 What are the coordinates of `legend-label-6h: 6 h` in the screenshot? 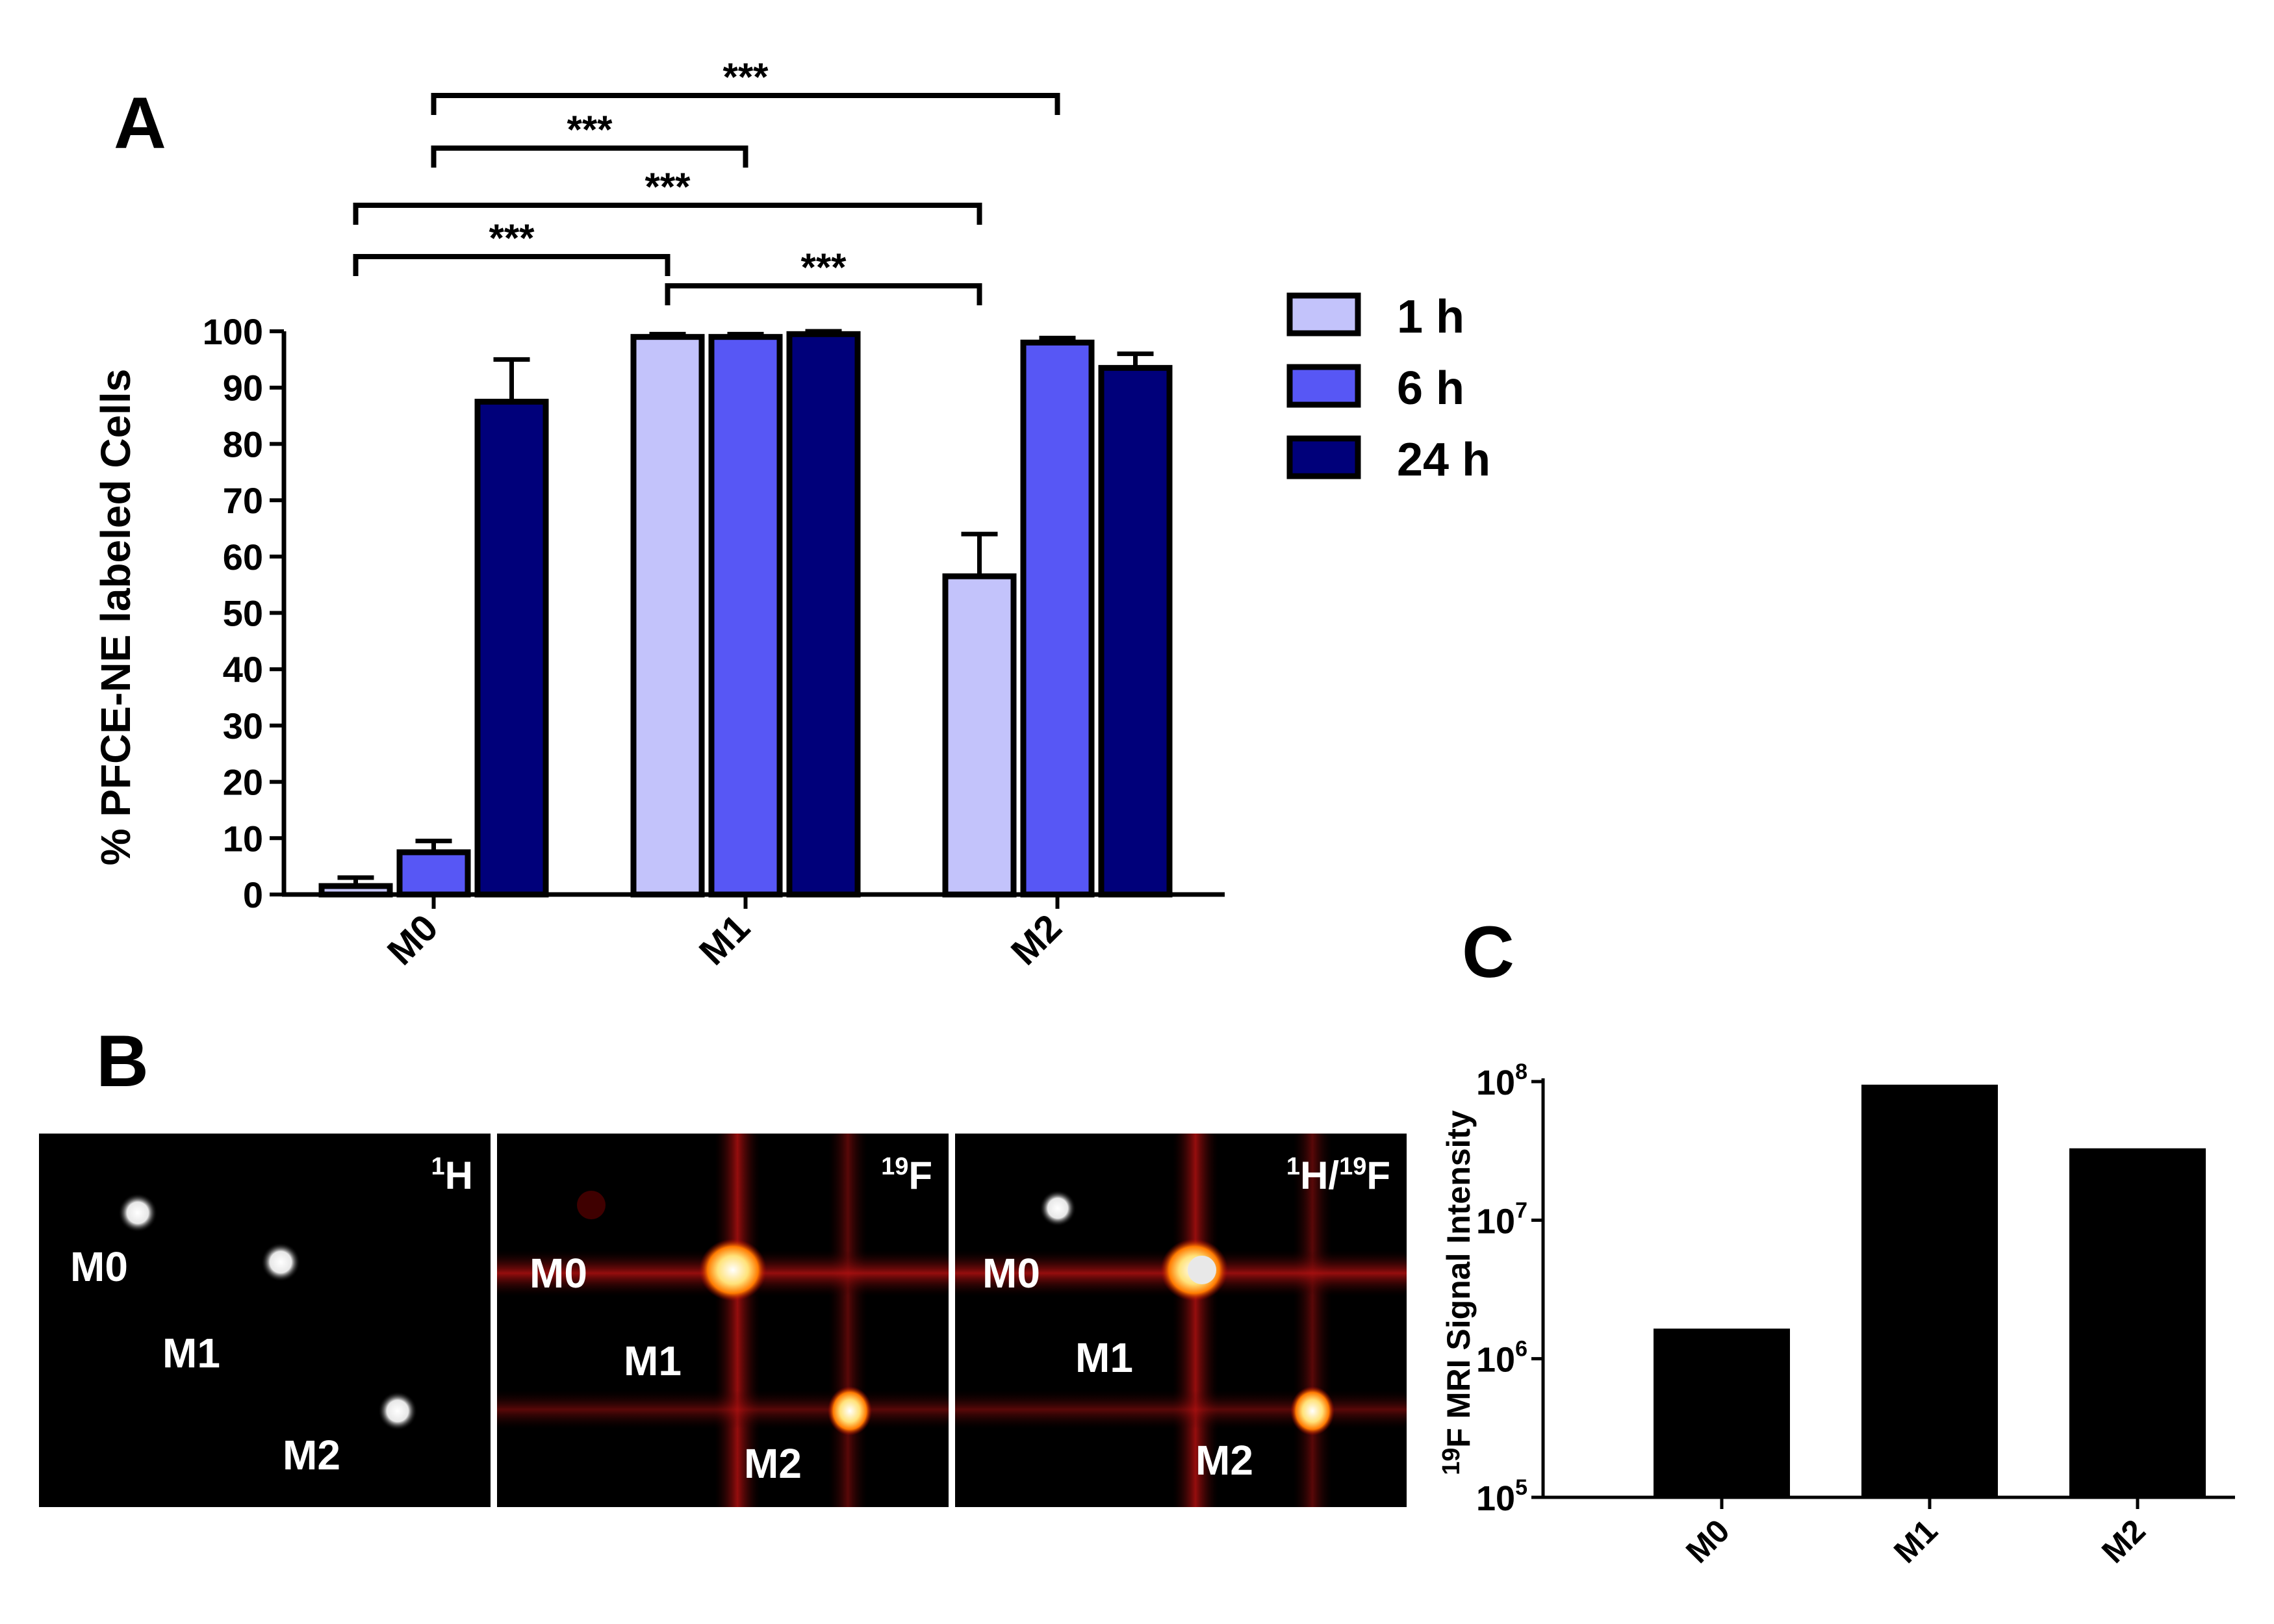 It's located at (1430, 388).